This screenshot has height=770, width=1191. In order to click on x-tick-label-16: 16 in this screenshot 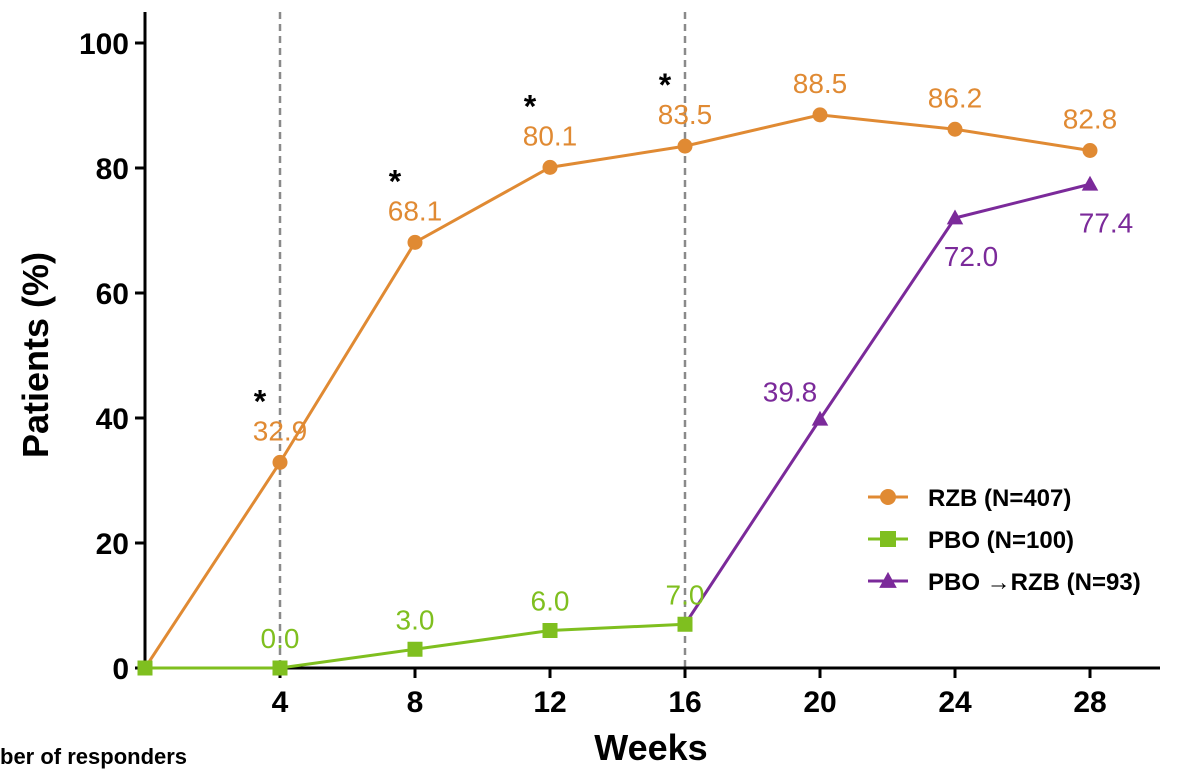, I will do `click(684, 702)`.